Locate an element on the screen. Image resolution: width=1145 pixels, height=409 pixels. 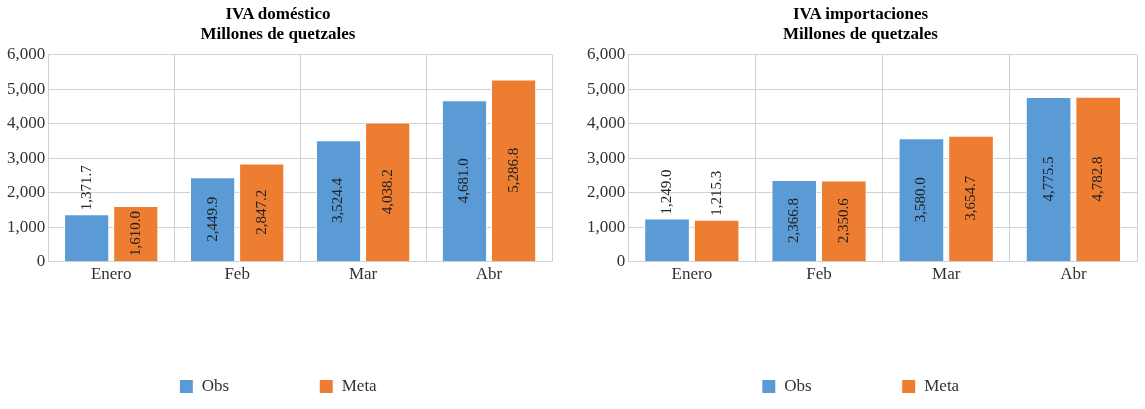
data-label: 3,580.0 is located at coordinates (920, 200).